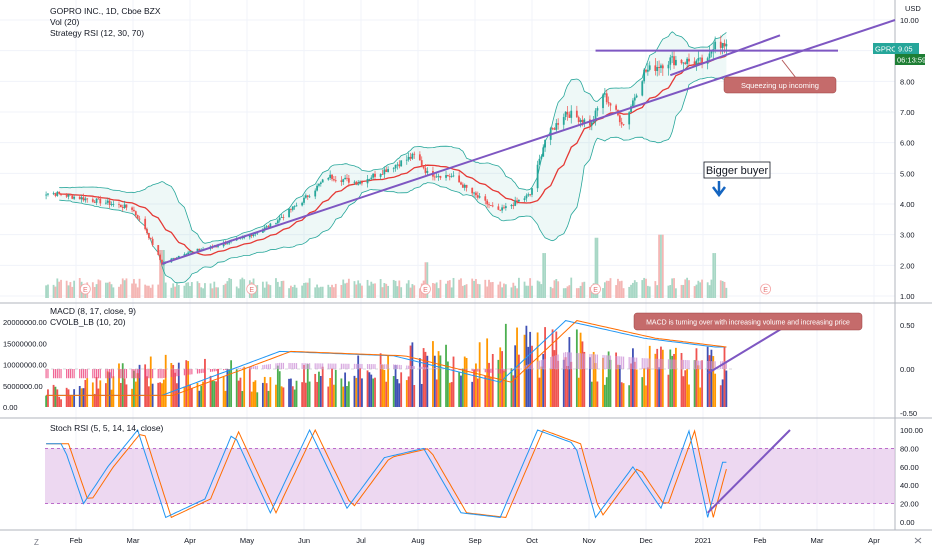  Describe the element at coordinates (780, 76) in the screenshot. I see `squeeze-callout: Squeezing up incoming` at that location.